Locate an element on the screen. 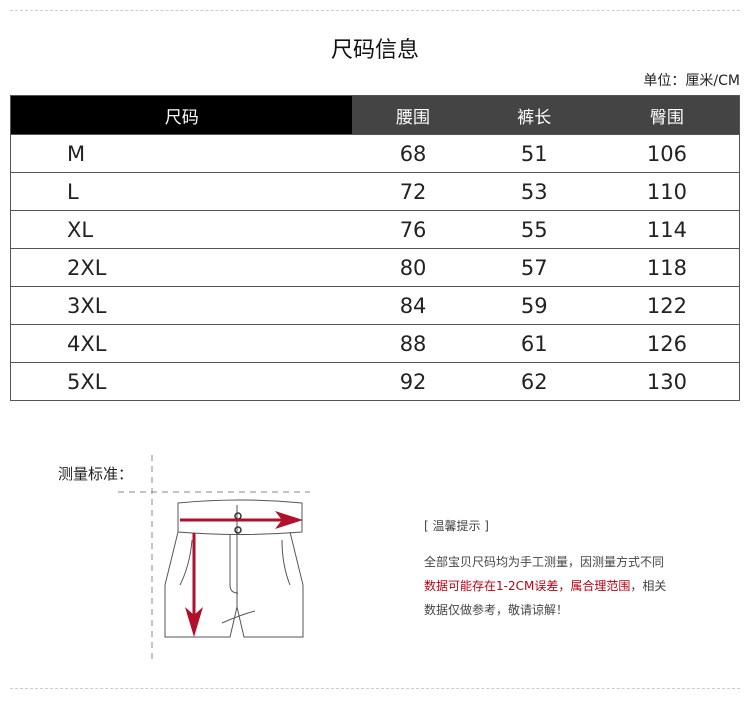 This screenshot has width=750, height=722. table-row: 4XL 88 61 126 is located at coordinates (375, 343).